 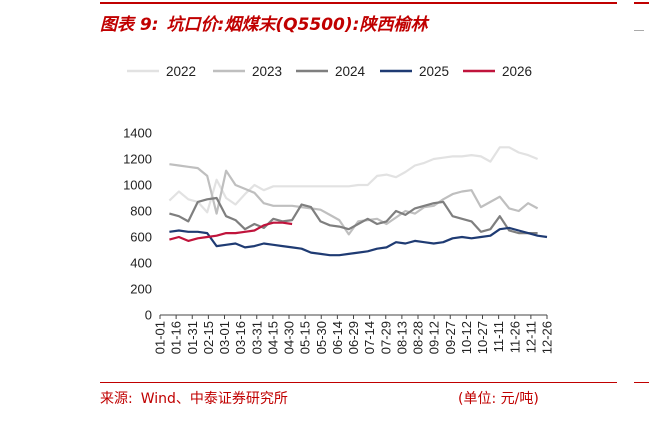 I want to click on x-tick-label: 02-15, so click(x=208, y=337).